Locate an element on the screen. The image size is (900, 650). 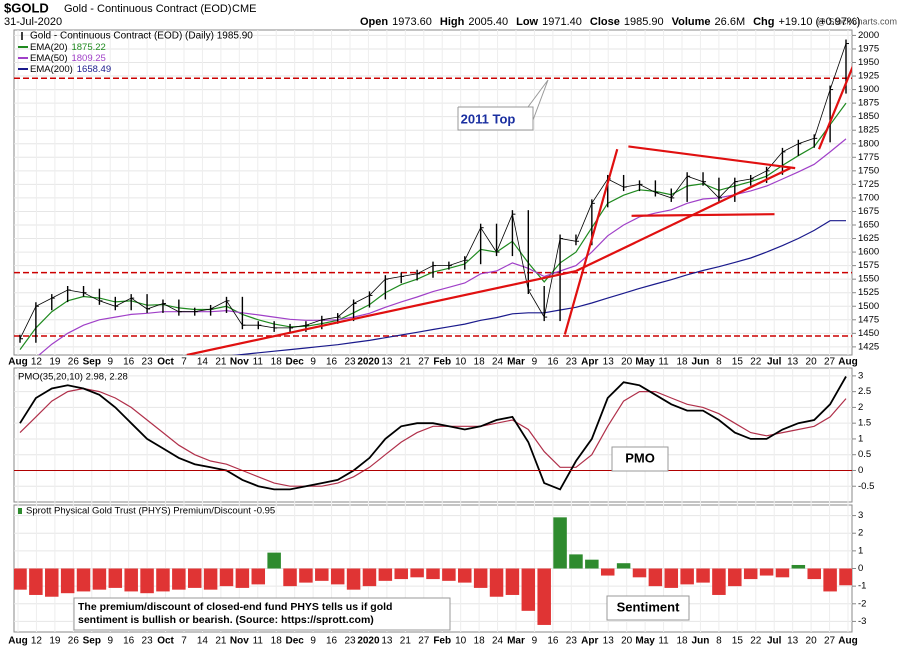
x-tick-label: 26 is located at coordinates (74, 362).